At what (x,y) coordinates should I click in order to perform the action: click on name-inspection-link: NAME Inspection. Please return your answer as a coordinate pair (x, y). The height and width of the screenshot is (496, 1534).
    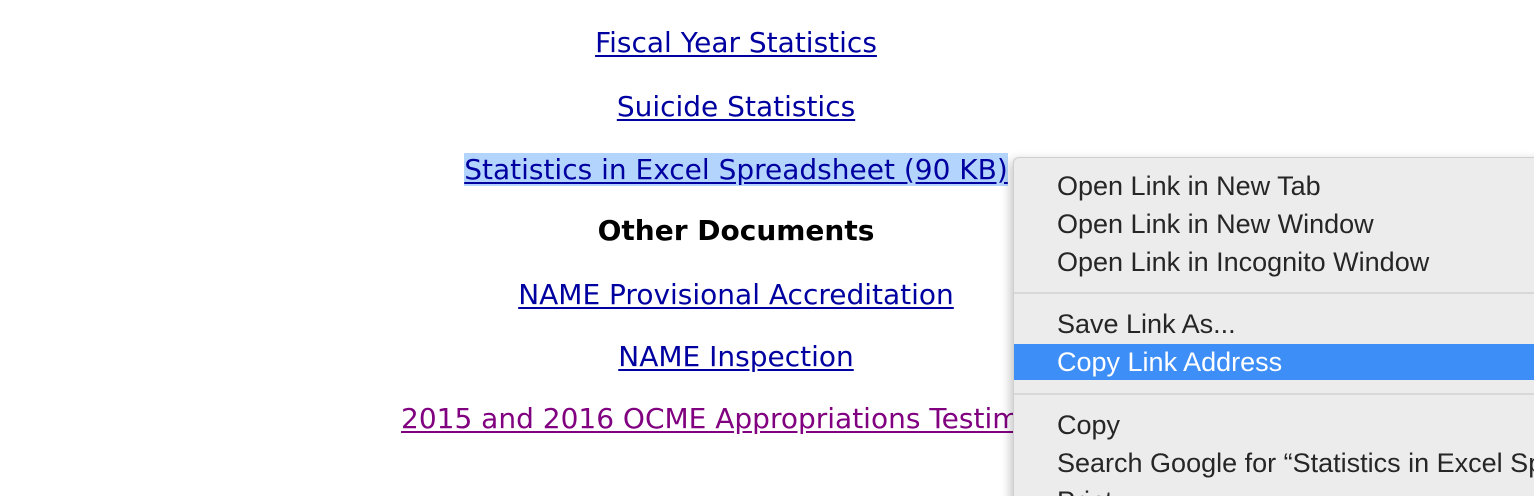
    Looking at the image, I should click on (736, 356).